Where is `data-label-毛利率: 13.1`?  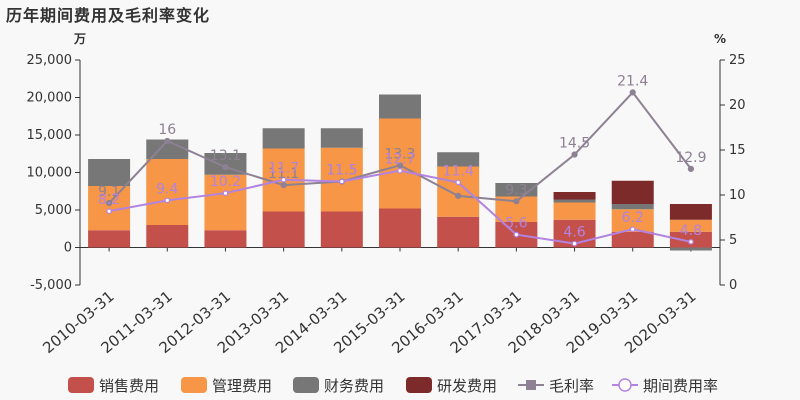
data-label-毛利率: 13.1 is located at coordinates (225, 156).